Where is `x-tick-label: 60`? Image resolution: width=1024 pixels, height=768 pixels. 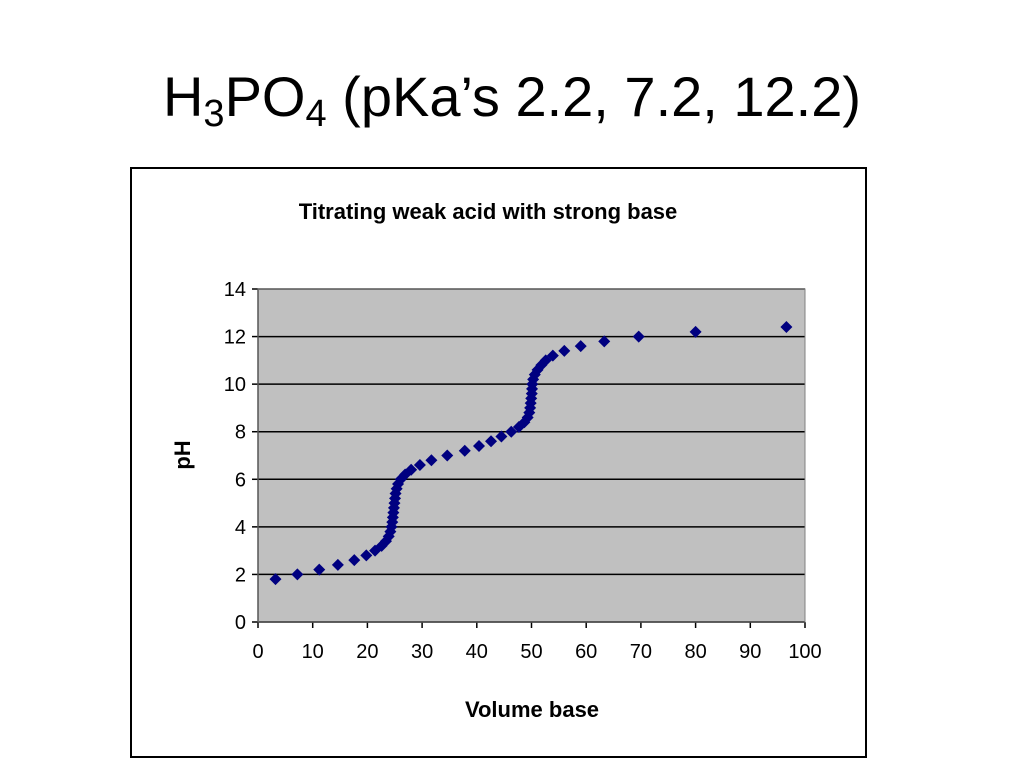
x-tick-label: 60 is located at coordinates (586, 652).